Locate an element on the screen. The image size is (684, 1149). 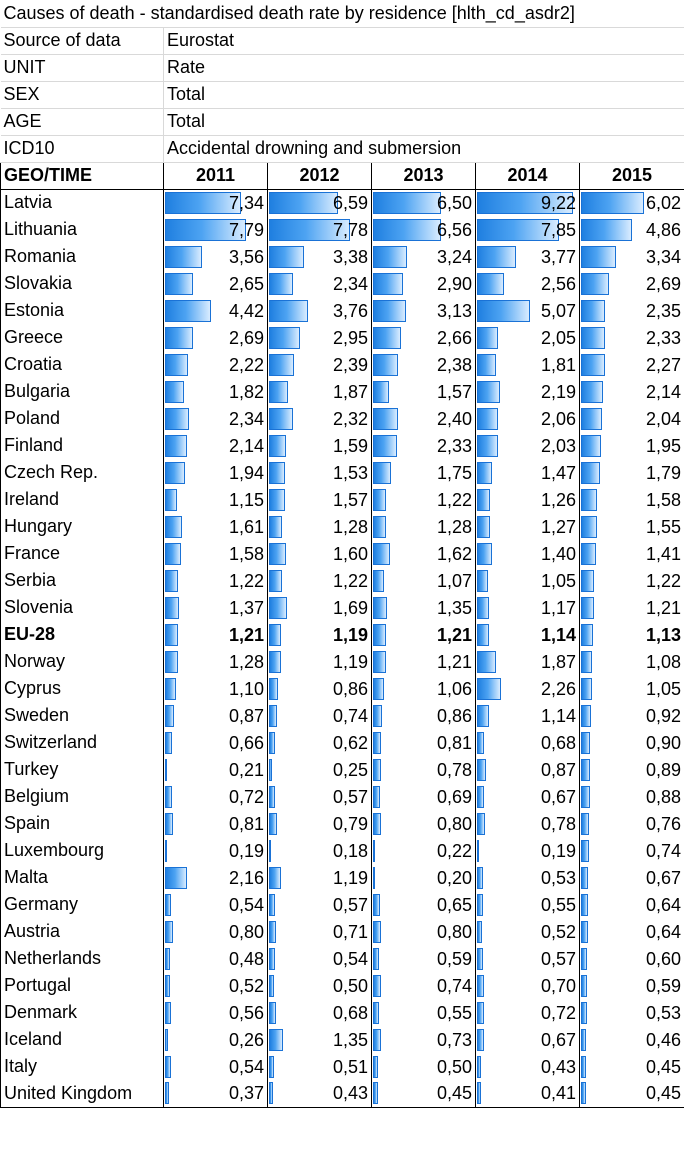
value-cell: 2,19 is located at coordinates (527, 391).